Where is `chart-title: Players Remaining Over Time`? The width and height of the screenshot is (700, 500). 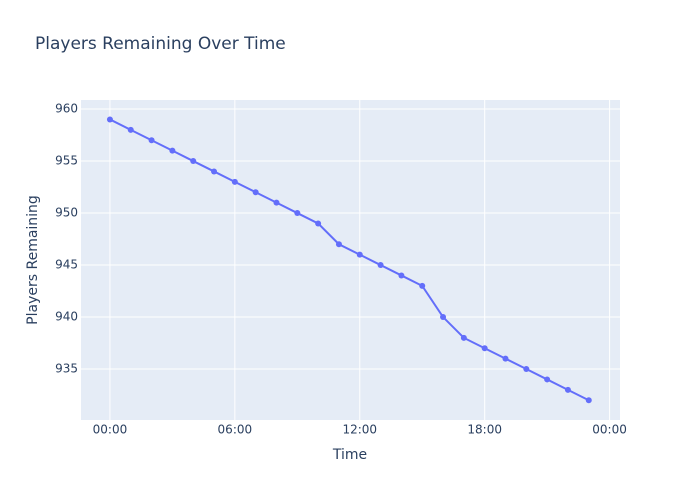
chart-title: Players Remaining Over Time is located at coordinates (160, 44).